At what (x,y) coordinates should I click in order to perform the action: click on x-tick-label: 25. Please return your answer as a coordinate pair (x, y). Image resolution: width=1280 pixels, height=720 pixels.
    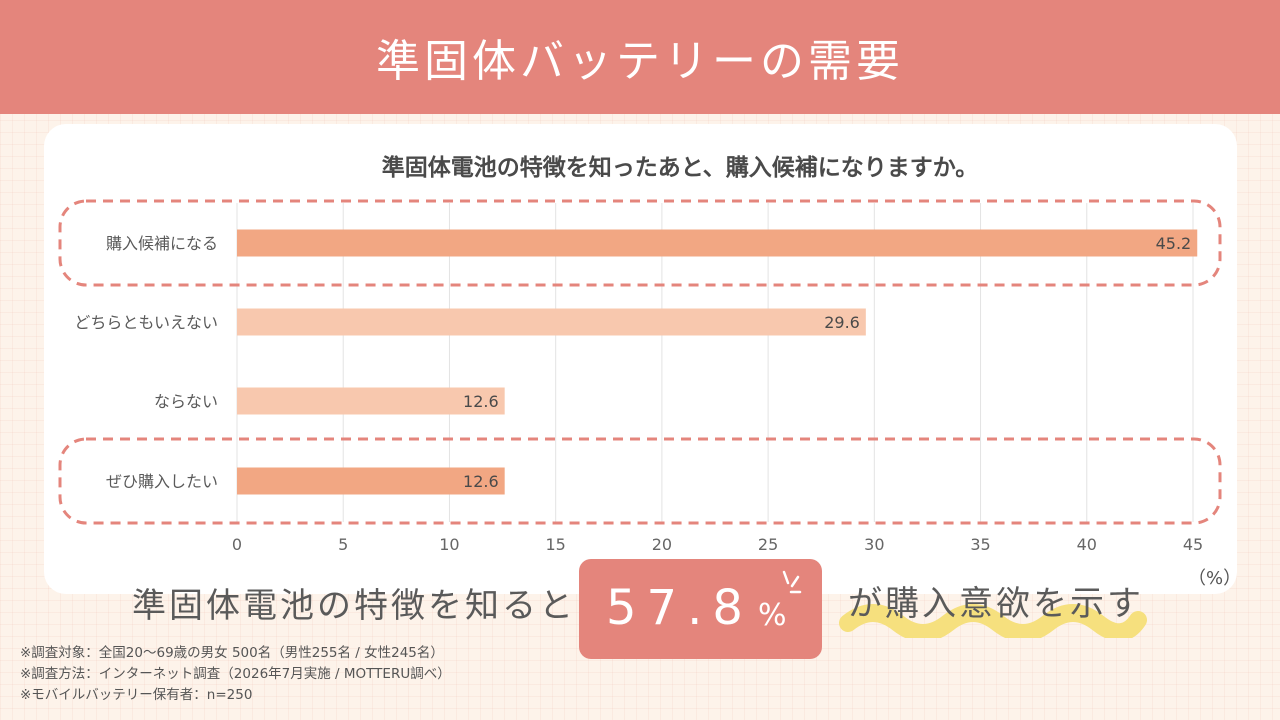
    Looking at the image, I should click on (768, 544).